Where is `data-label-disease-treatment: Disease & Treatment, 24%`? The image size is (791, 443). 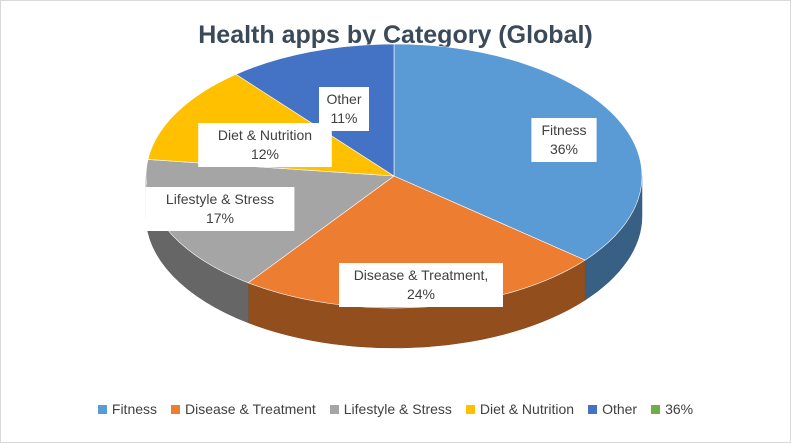
data-label-disease-treatment: Disease & Treatment, 24% is located at coordinates (421, 285).